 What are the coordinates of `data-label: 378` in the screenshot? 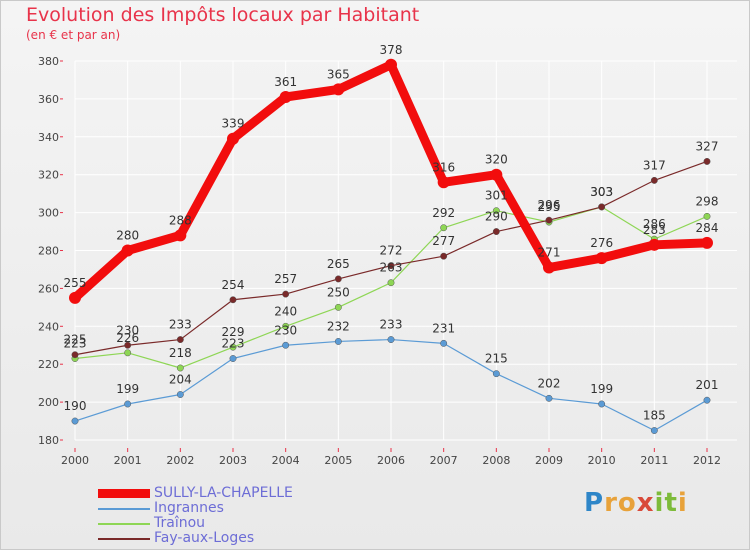 It's located at (391, 50).